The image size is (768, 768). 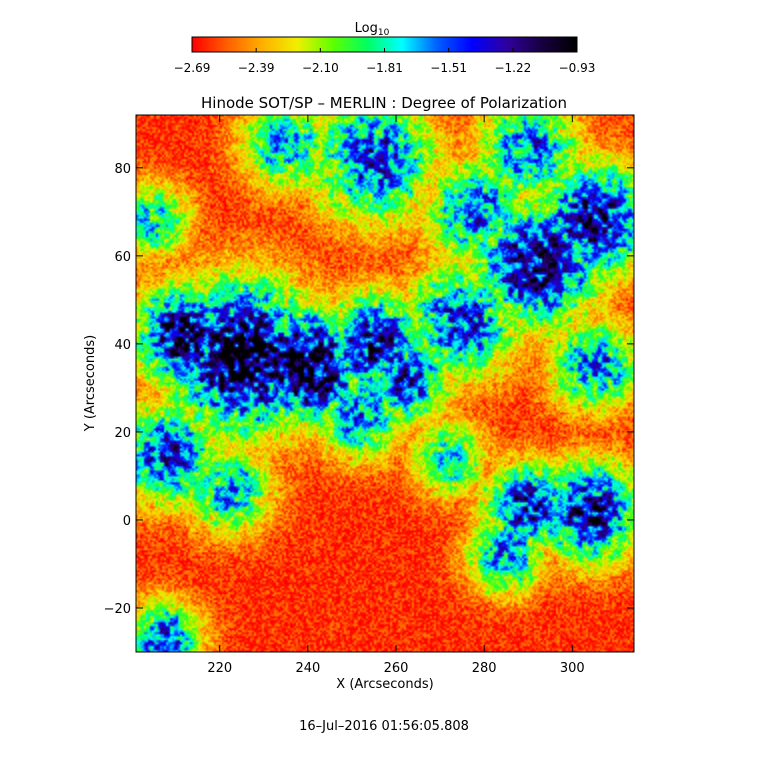 What do you see at coordinates (127, 521) in the screenshot?
I see `y-tick-label: 0` at bounding box center [127, 521].